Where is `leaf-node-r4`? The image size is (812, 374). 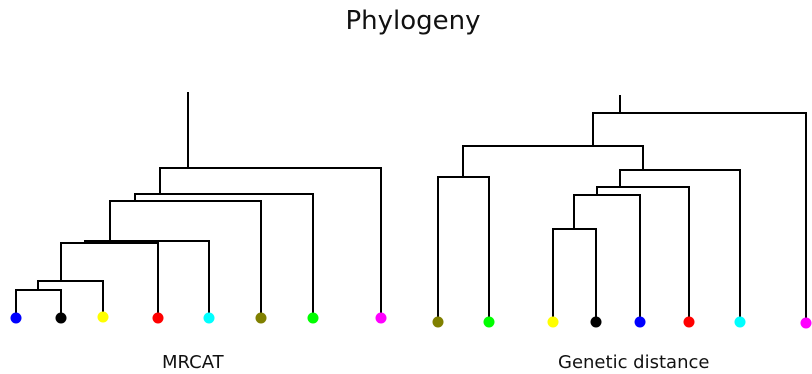 leaf-node-r4 is located at coordinates (596, 322).